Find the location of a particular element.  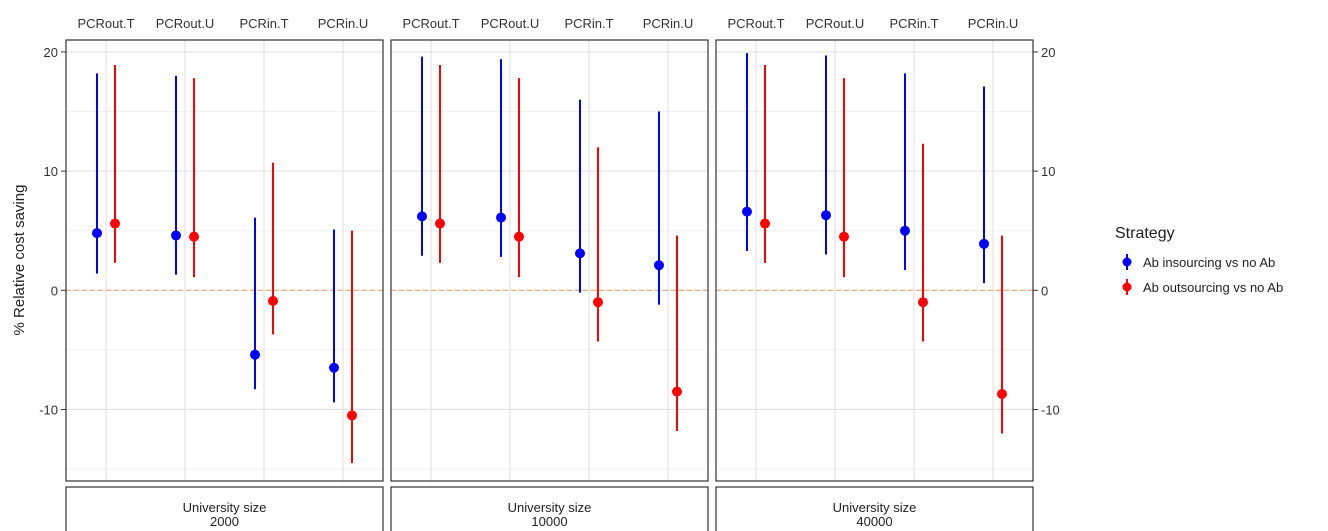

legend-title: Strategy is located at coordinates (1145, 233).